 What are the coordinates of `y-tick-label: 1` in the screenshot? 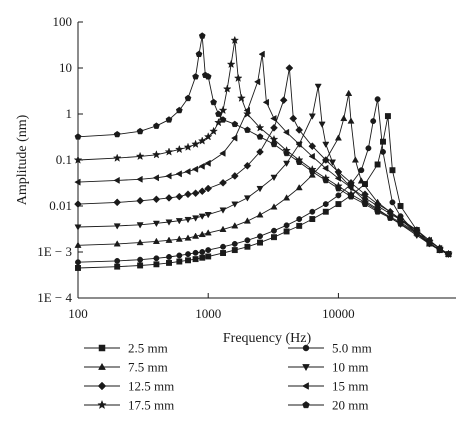 It's located at (69, 113).